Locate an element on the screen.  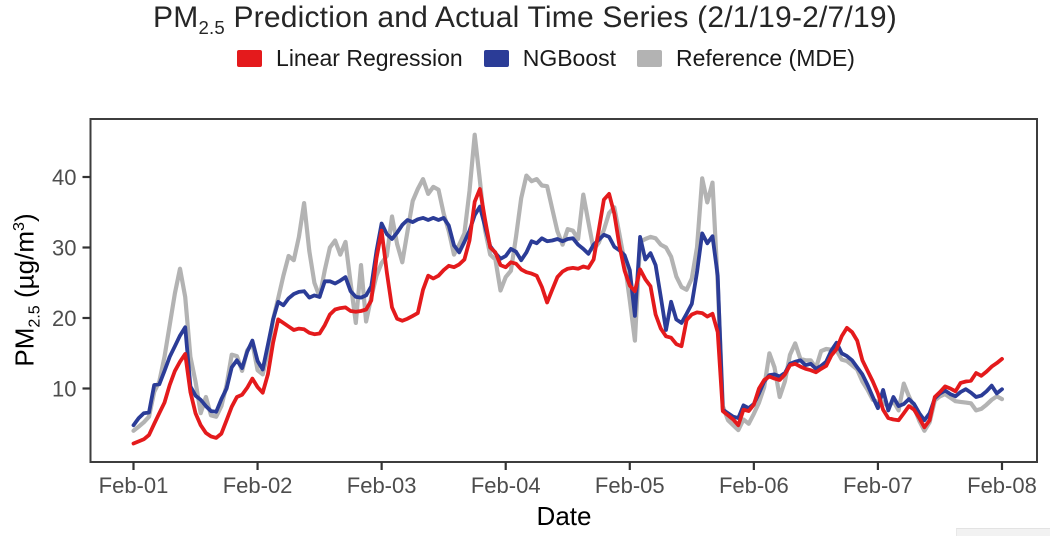
legend-item-reference: Reference (MDE) is located at coordinates (746, 58).